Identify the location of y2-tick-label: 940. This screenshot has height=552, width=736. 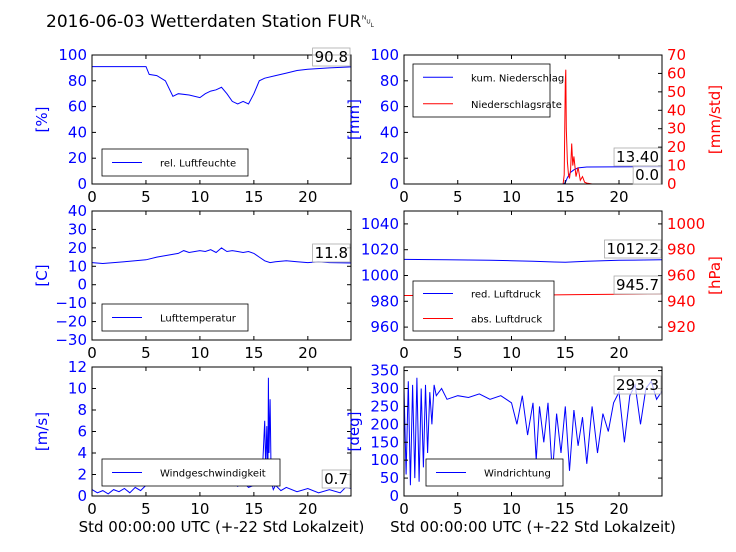
(681, 301).